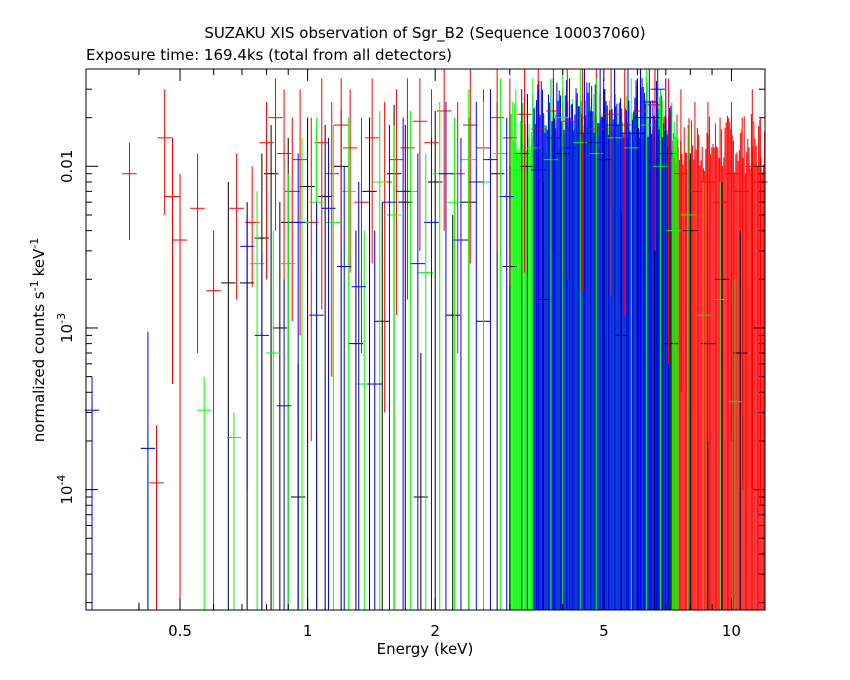 This screenshot has height=680, width=850. I want to click on x-tick-label: 5, so click(604, 631).